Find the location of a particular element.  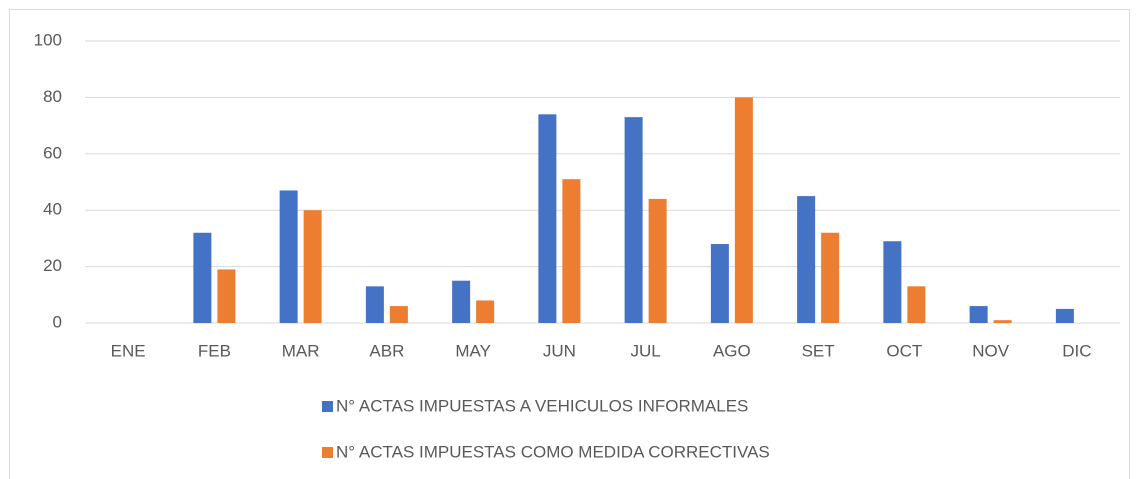

x-tick-label: JUL is located at coordinates (646, 350).